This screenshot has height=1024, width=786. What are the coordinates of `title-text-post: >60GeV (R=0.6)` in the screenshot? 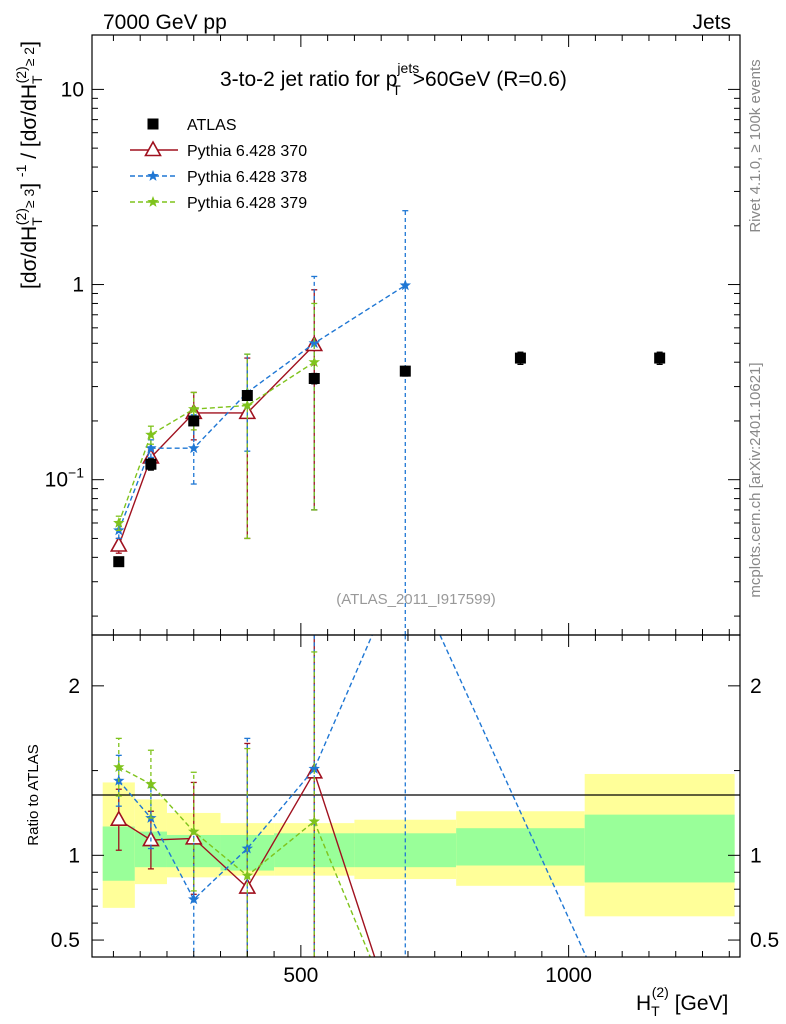 It's located at (490, 79).